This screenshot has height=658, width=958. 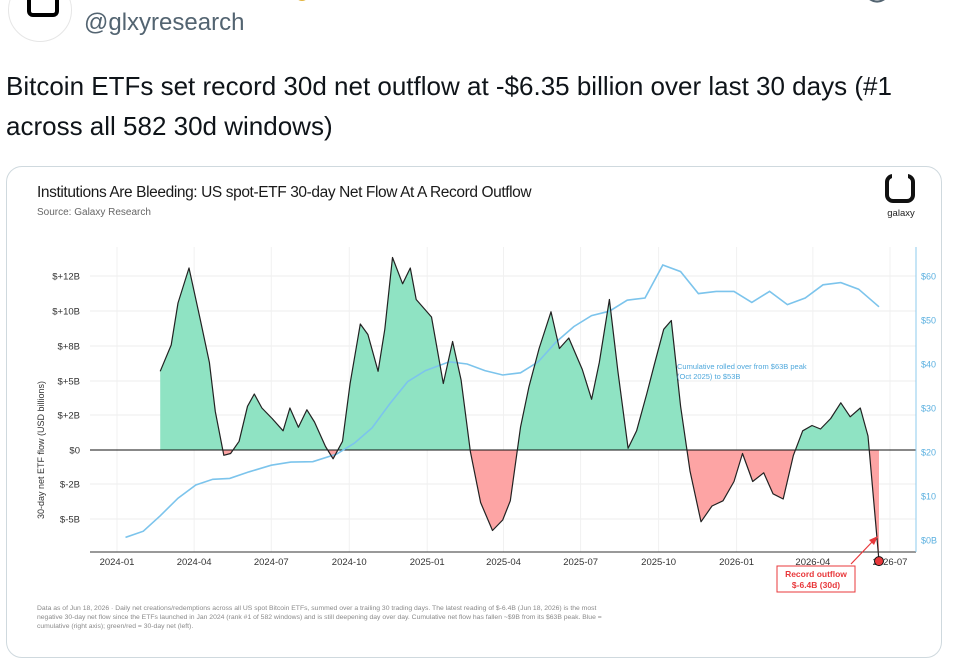 I want to click on x-tick-label: 2025-07, so click(x=580, y=562).